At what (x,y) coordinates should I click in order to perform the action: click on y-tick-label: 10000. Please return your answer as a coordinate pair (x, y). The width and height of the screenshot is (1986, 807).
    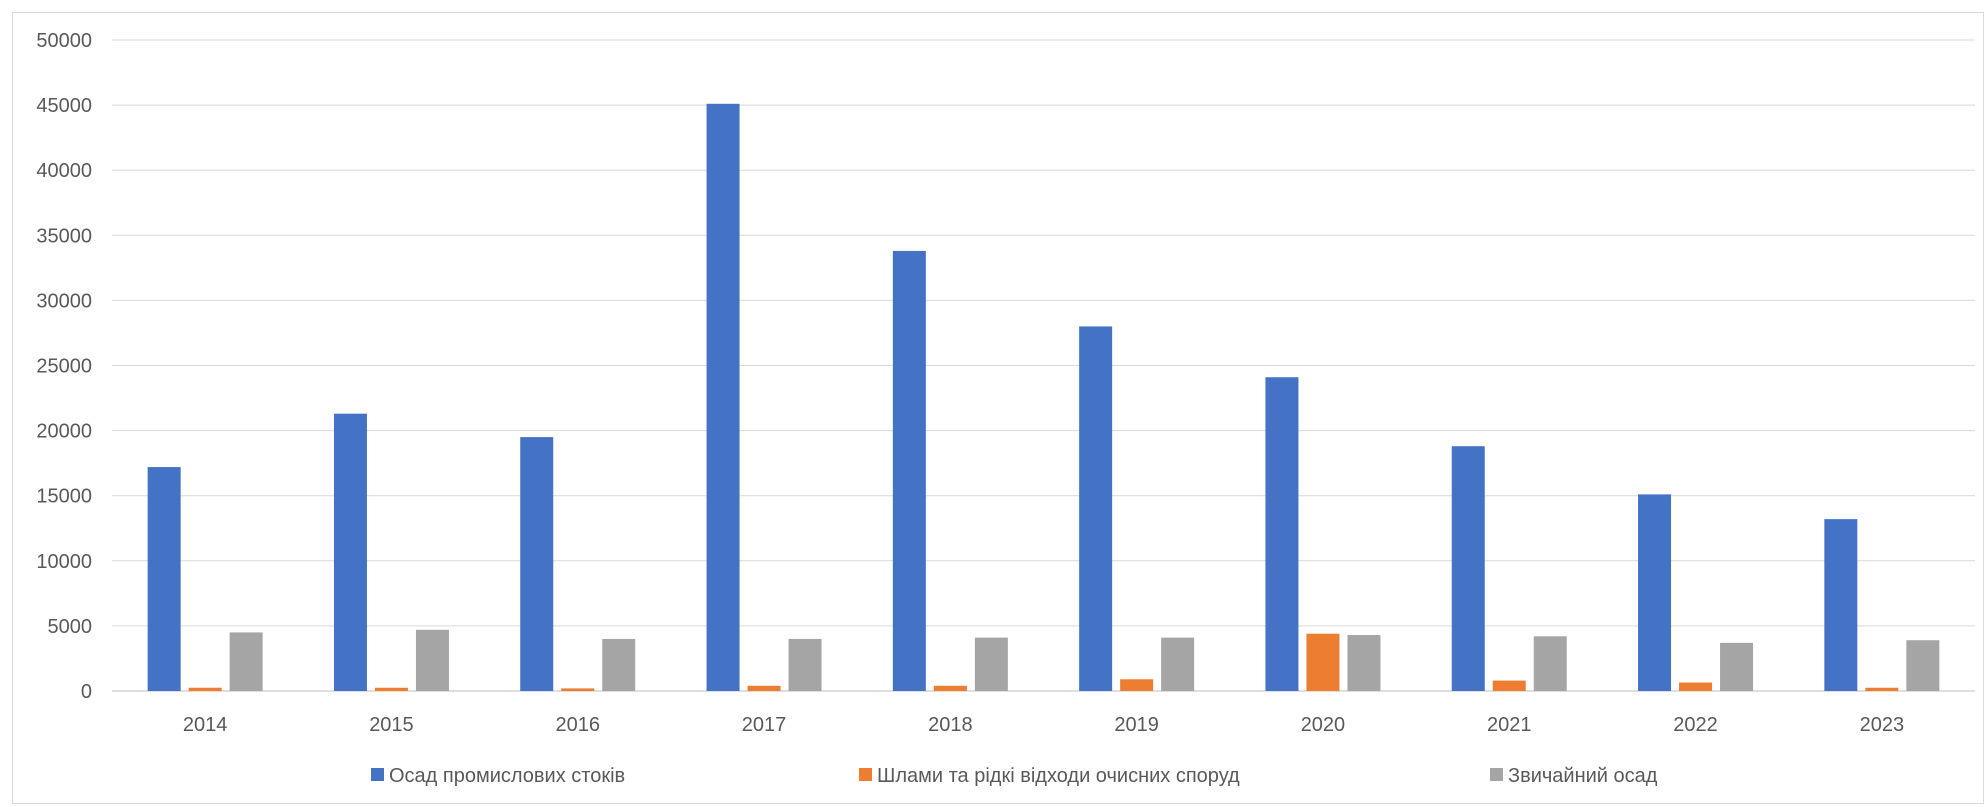
    Looking at the image, I should click on (64, 562).